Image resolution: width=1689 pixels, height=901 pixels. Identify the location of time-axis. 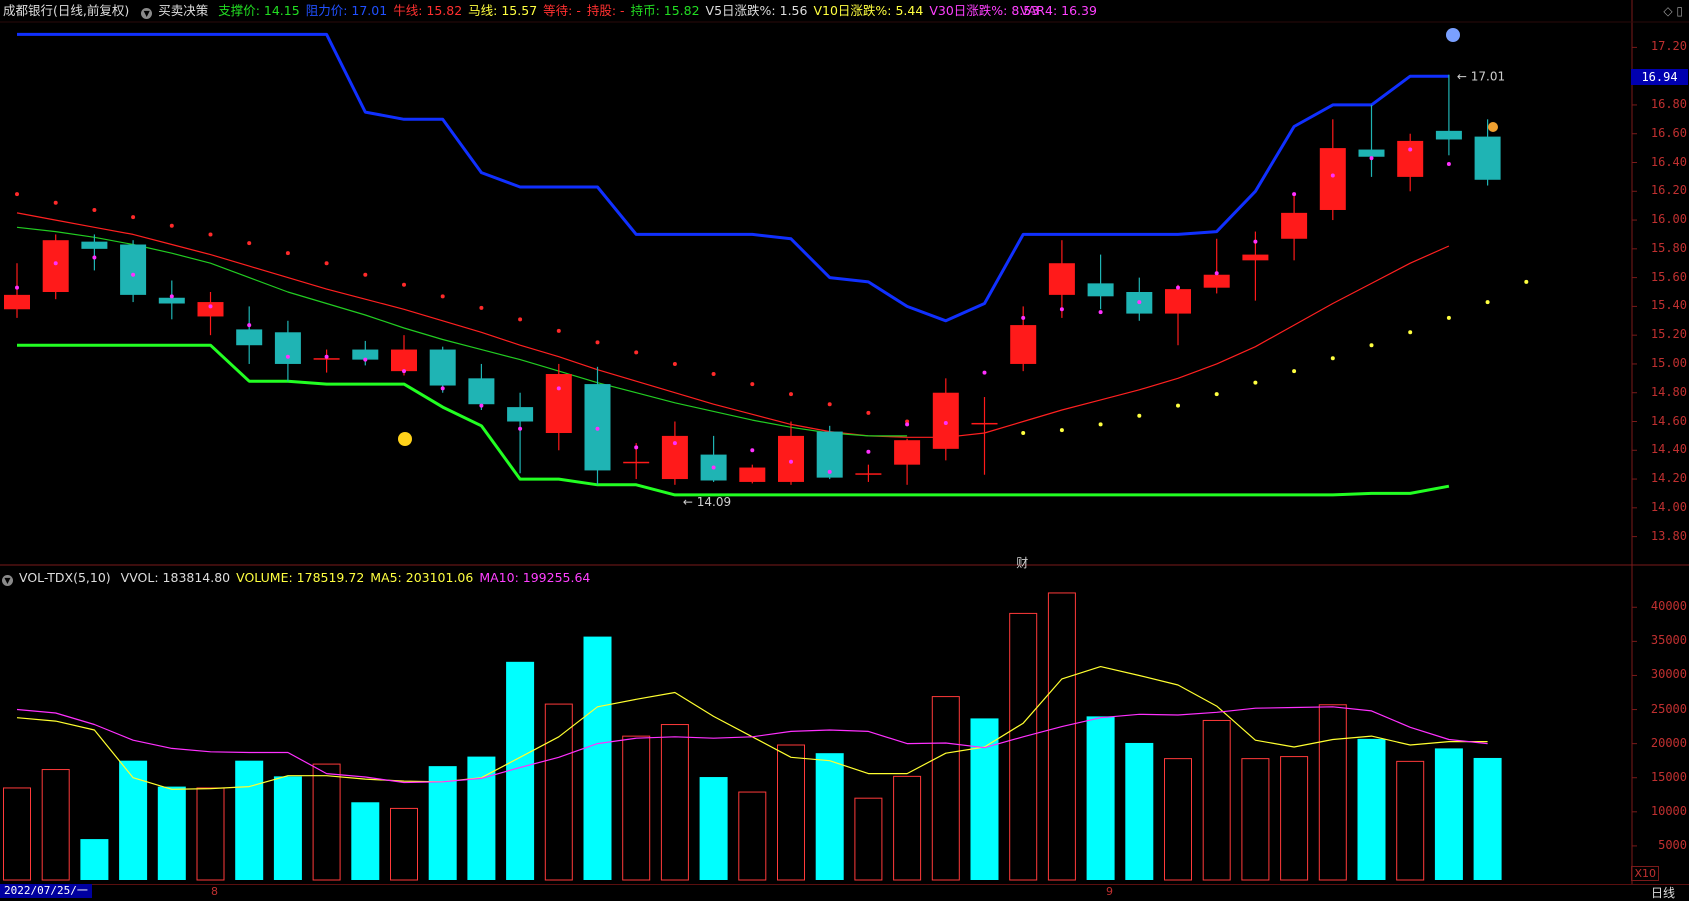
(844, 892).